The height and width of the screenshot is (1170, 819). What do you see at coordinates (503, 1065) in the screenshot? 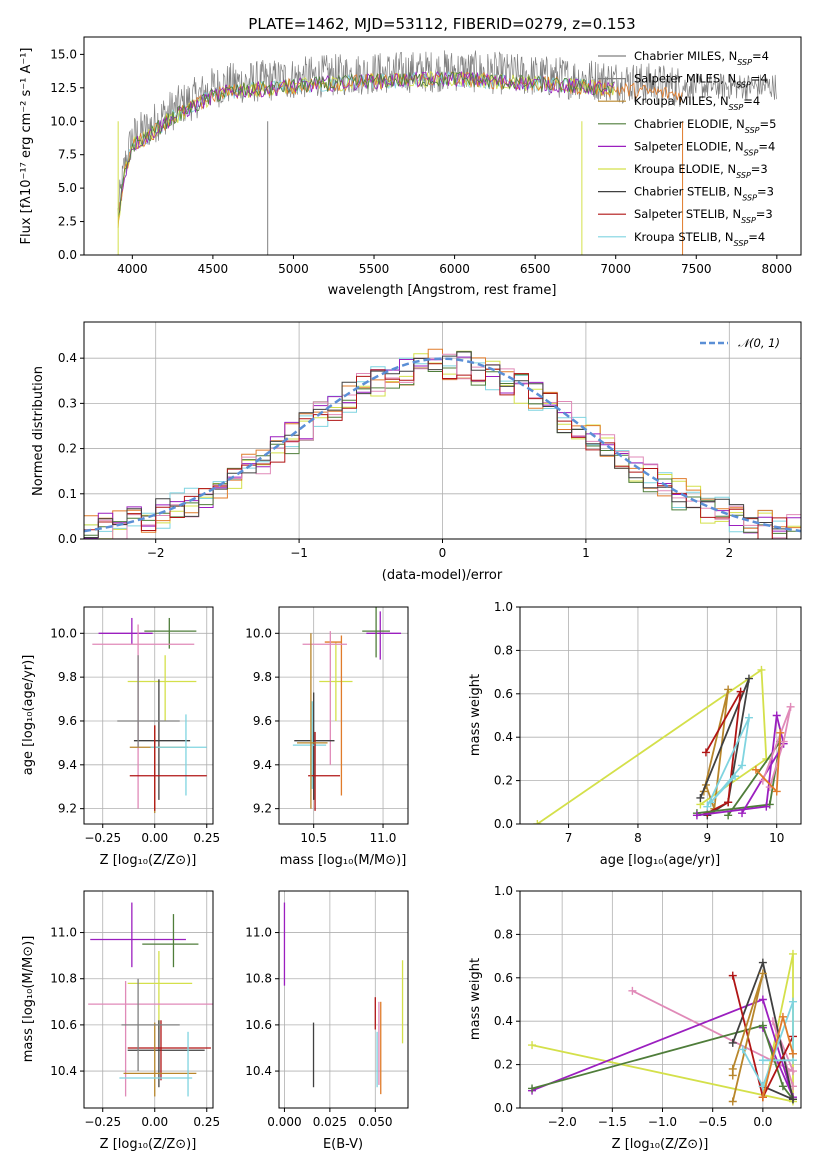
I see `weight_vs_Z-ytick-label: 0.2` at bounding box center [503, 1065].